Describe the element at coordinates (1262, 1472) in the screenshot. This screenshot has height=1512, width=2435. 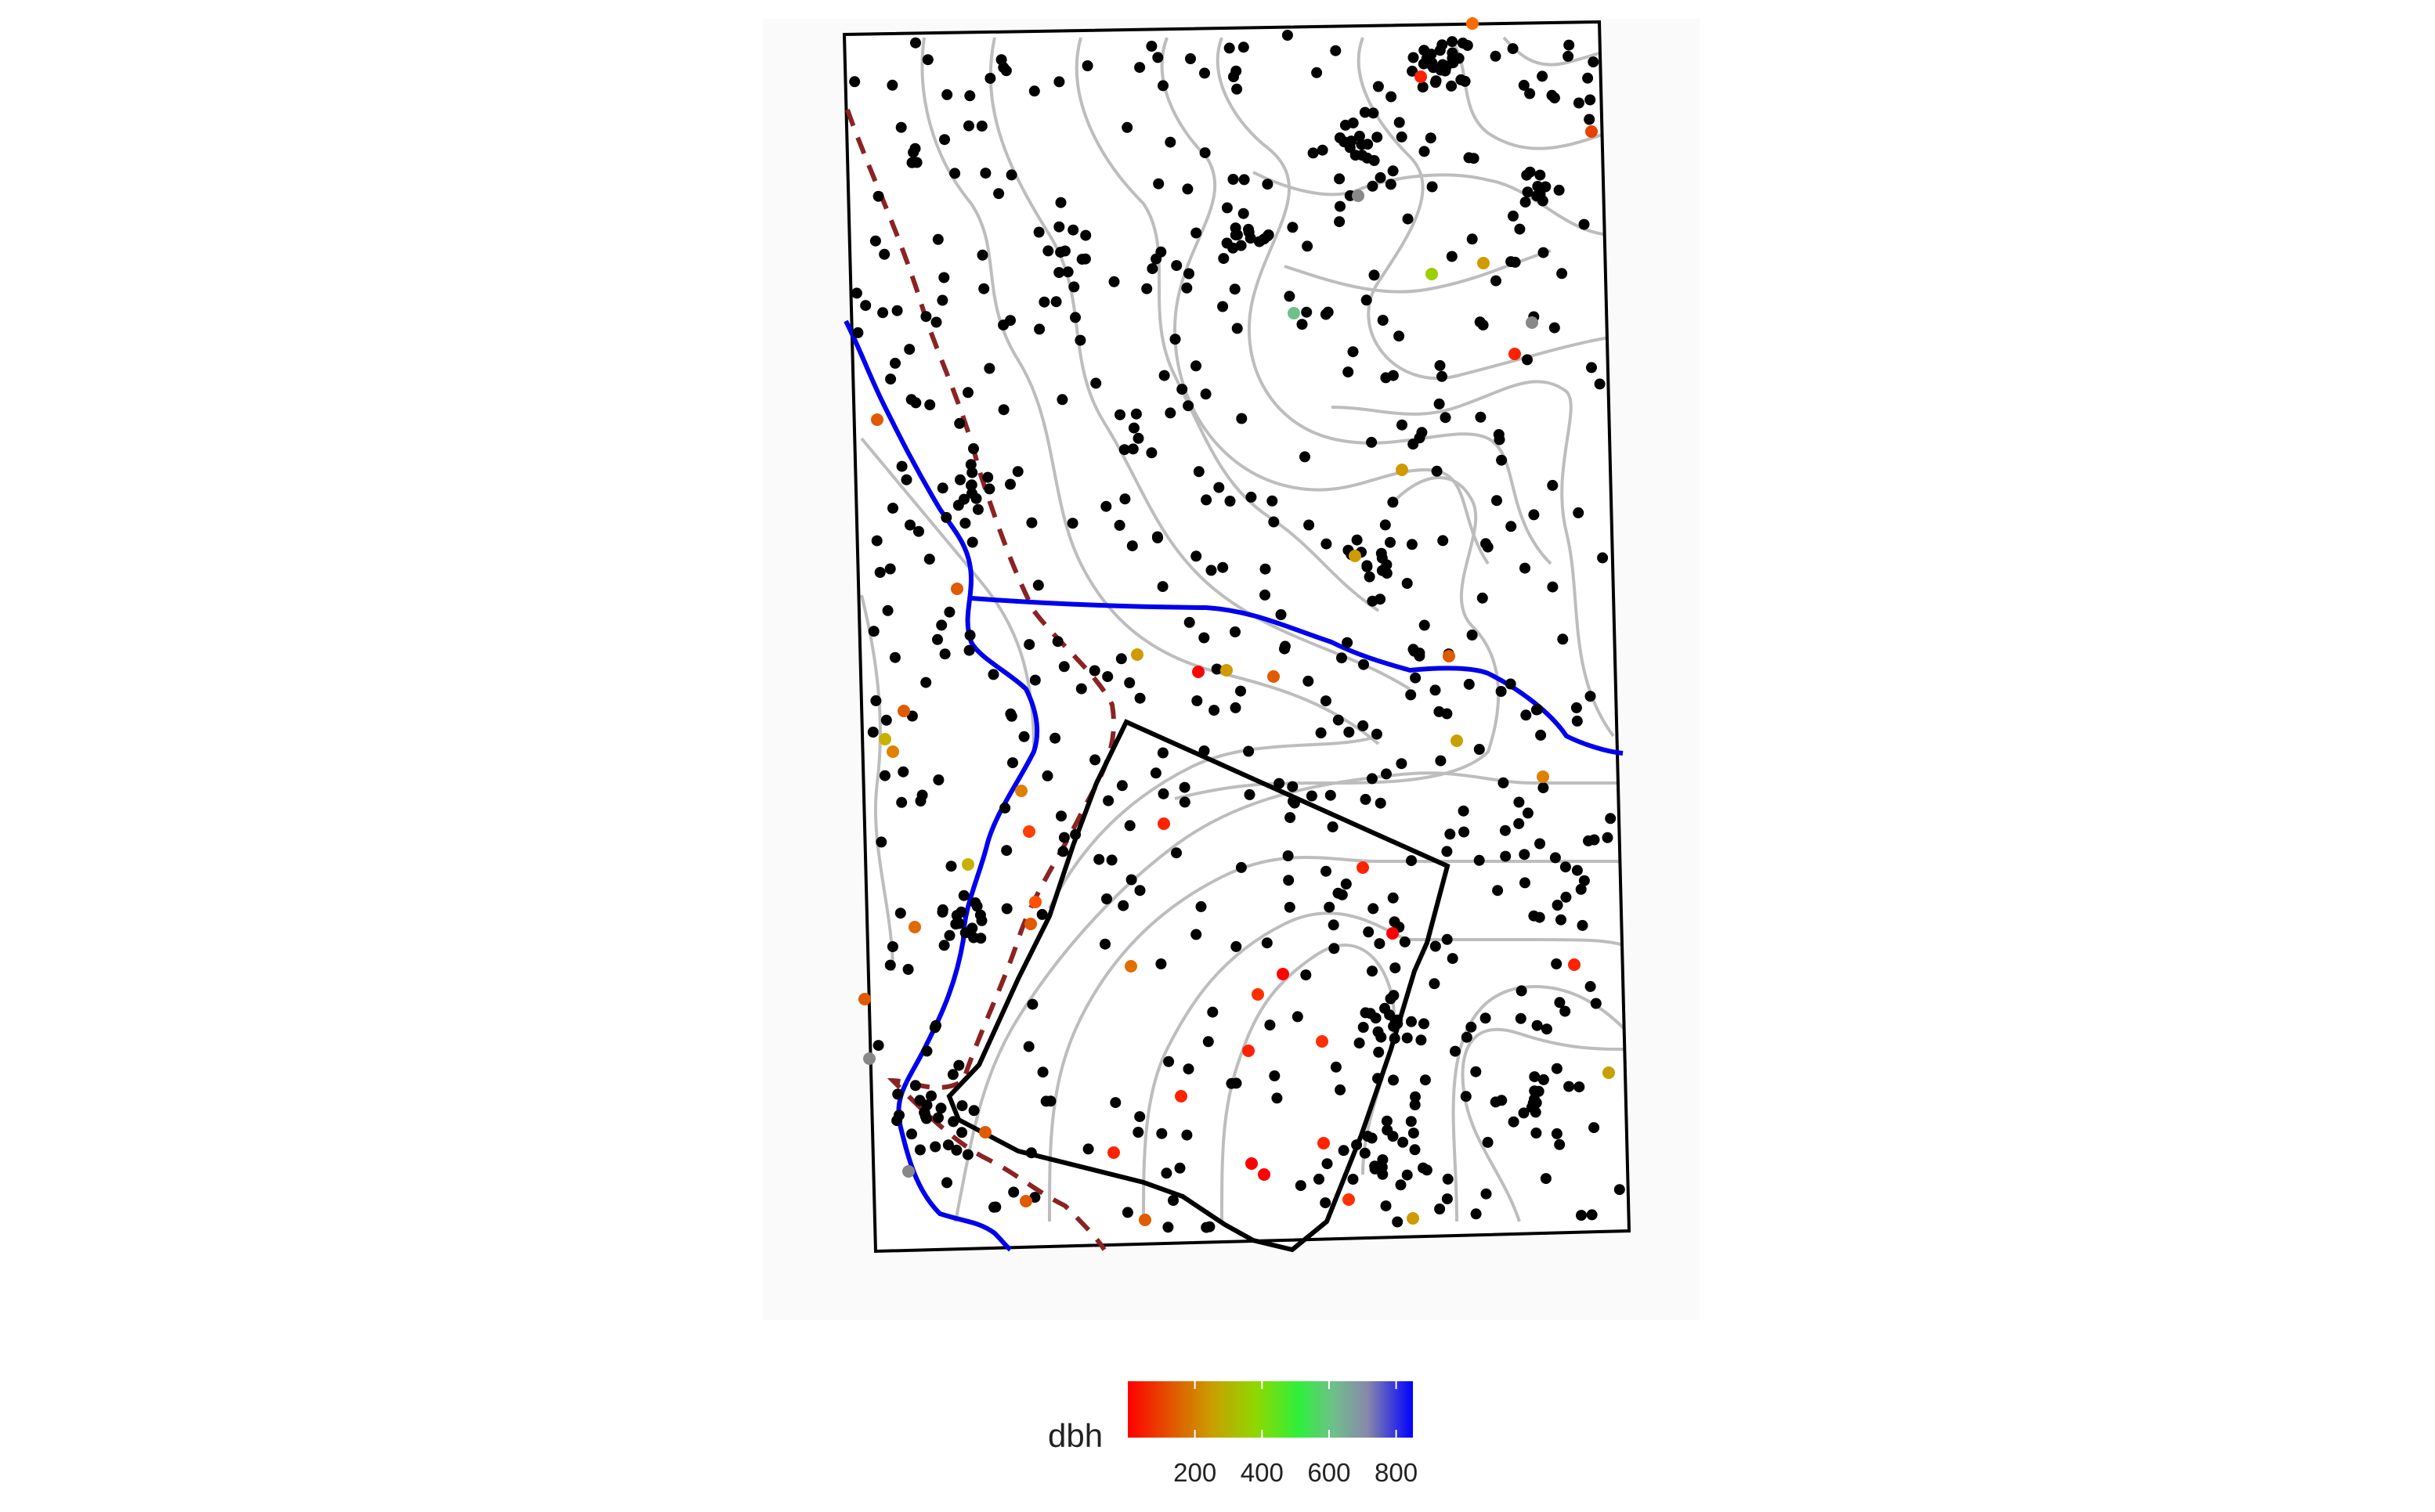
I see `legend-tick-label: 400` at that location.